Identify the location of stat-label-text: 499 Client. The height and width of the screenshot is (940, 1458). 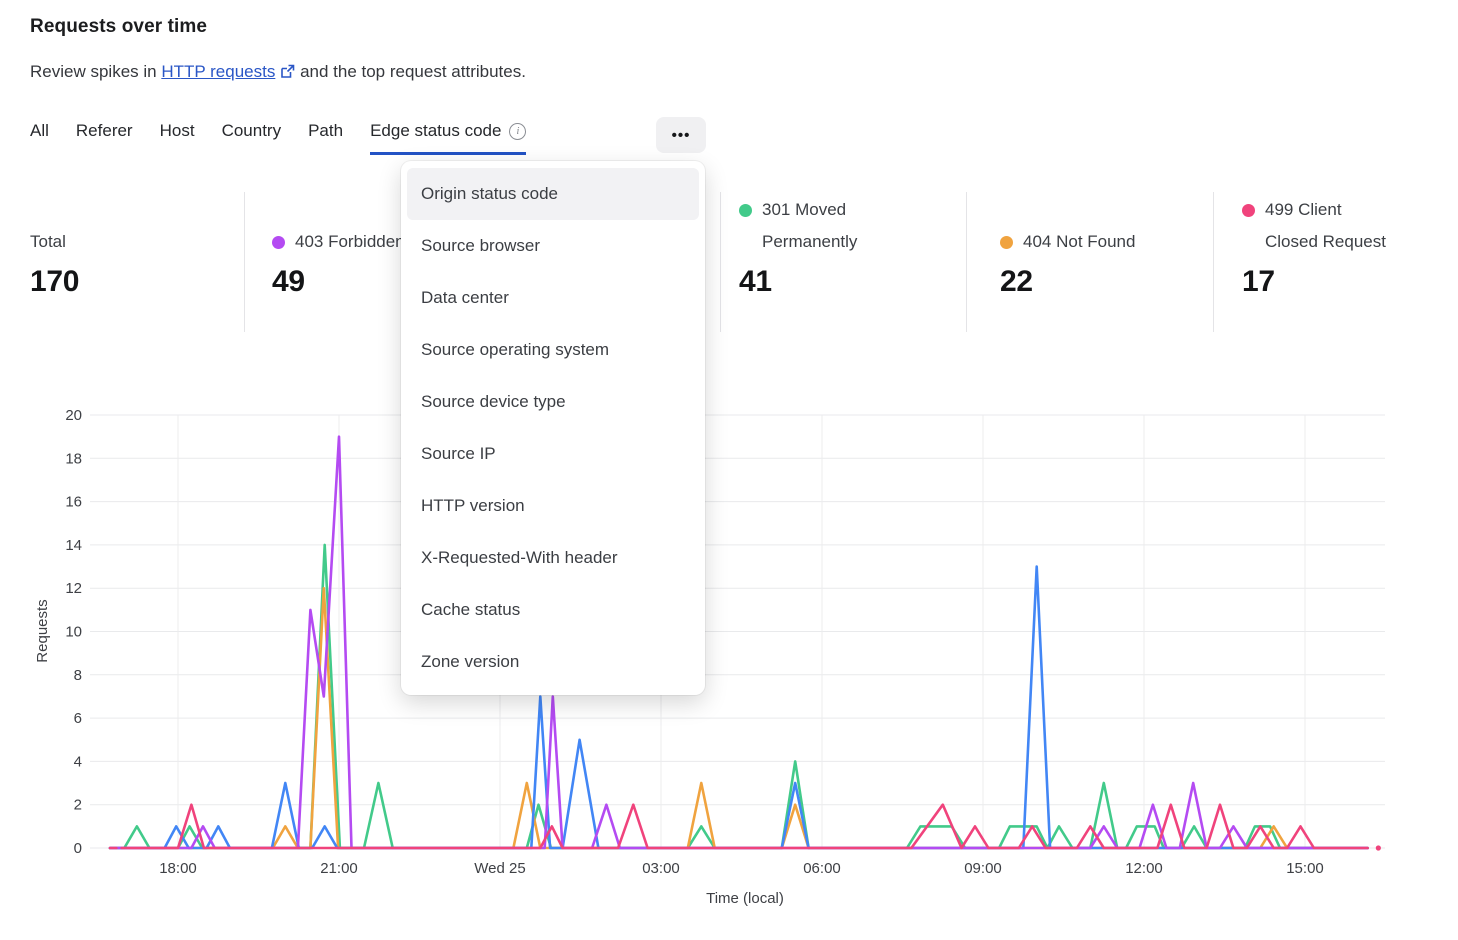
(1303, 209).